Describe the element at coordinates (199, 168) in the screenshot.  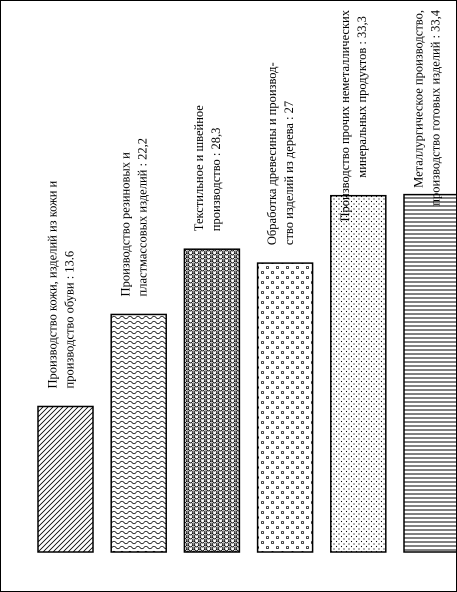
I see `bar-label: Текстильное и швейное` at that location.